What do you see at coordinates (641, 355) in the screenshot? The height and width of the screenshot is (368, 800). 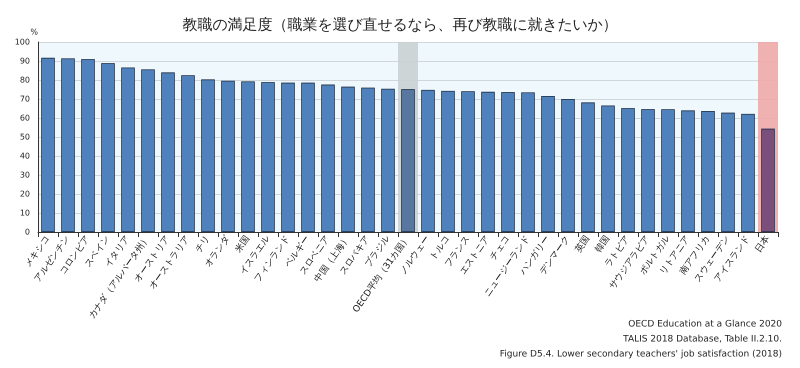 I see `caption: Figure D5.4. Lower secondary teachers' job satisfaction (2018)` at bounding box center [641, 355].